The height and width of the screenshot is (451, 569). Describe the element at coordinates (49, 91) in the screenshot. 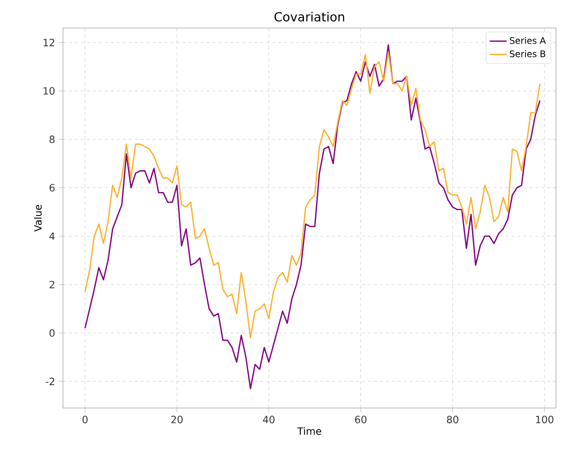

I see `y-tick-label: 10` at that location.